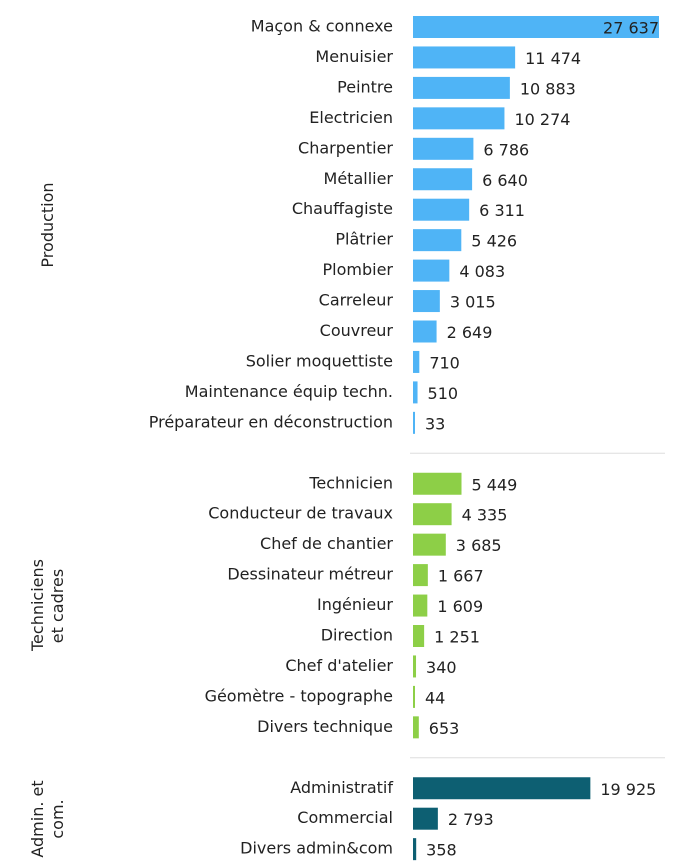 This screenshot has height=867, width=673. Describe the element at coordinates (354, 56) in the screenshot. I see `category-label: Menuisier` at that location.